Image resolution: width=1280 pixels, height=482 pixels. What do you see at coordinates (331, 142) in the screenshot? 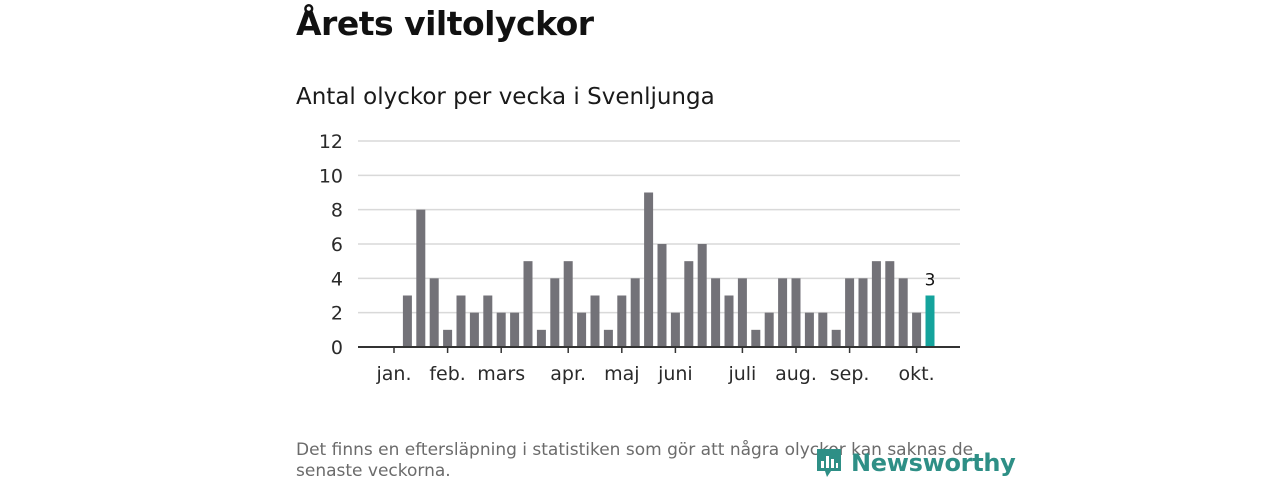
I see `y-tick-label: 12` at bounding box center [331, 142].